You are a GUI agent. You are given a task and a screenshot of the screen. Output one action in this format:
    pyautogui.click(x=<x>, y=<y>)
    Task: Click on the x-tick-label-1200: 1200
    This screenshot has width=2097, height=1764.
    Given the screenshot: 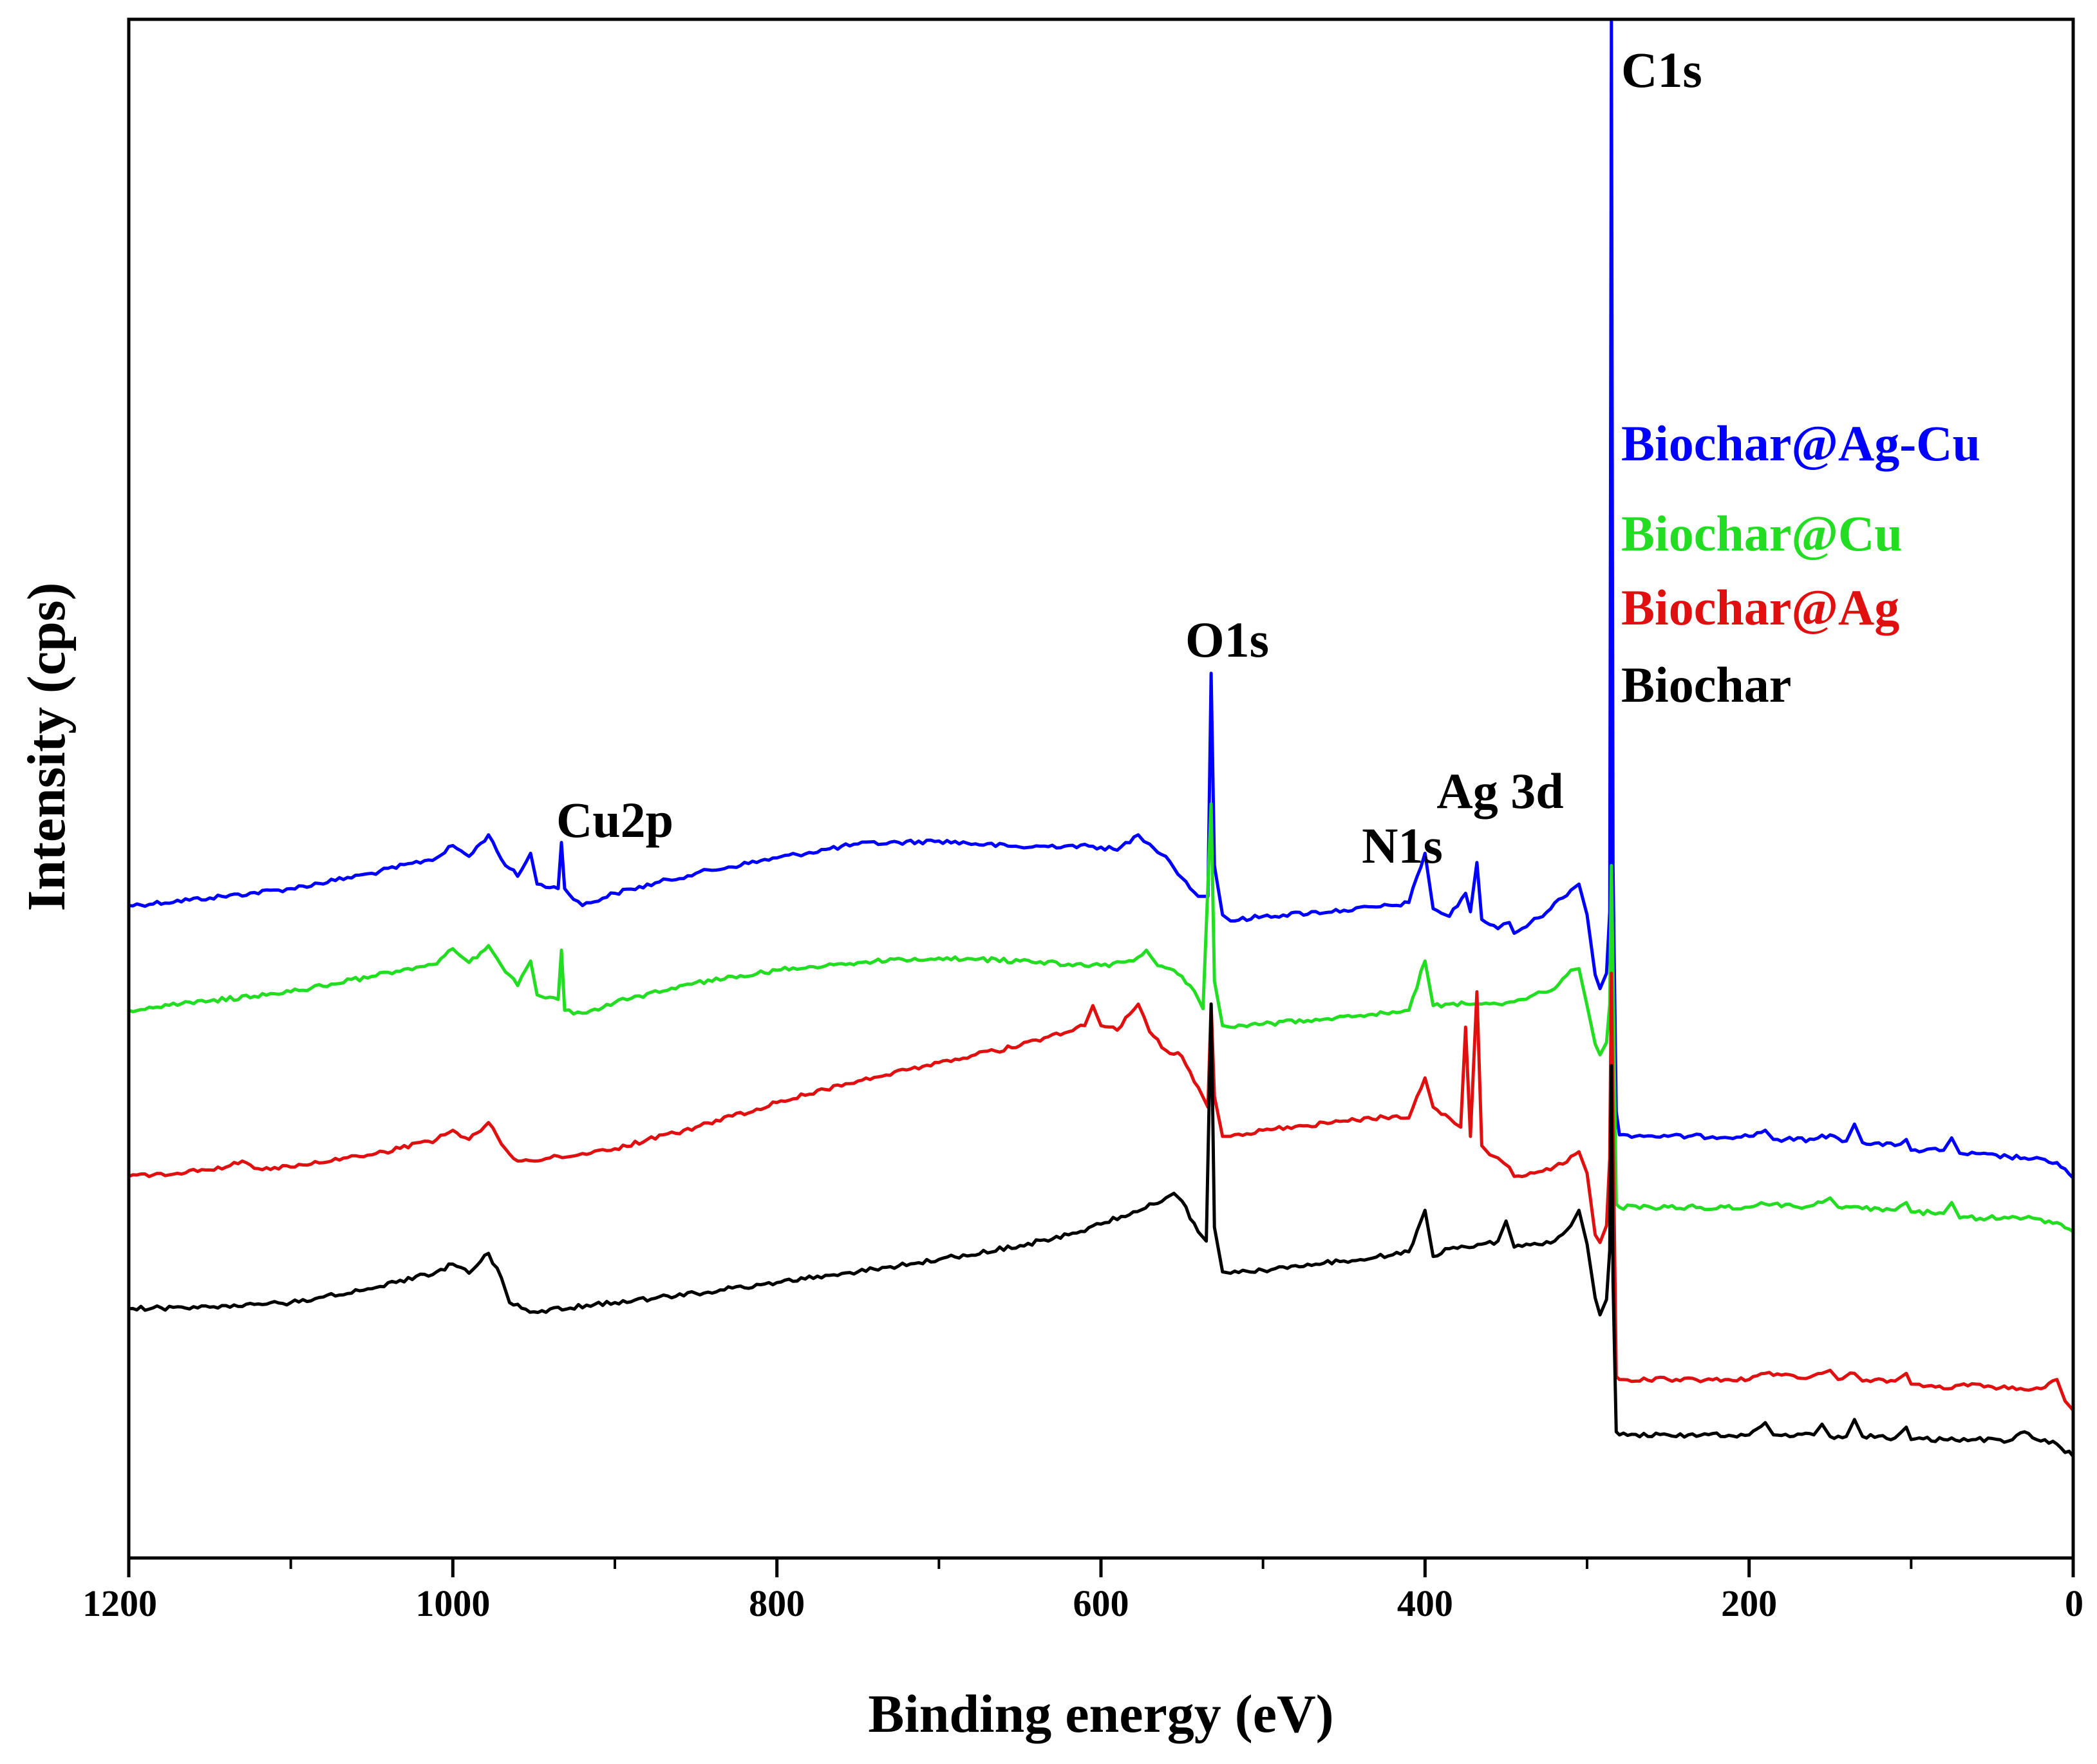 What is the action you would take?
    pyautogui.click(x=119, y=1603)
    